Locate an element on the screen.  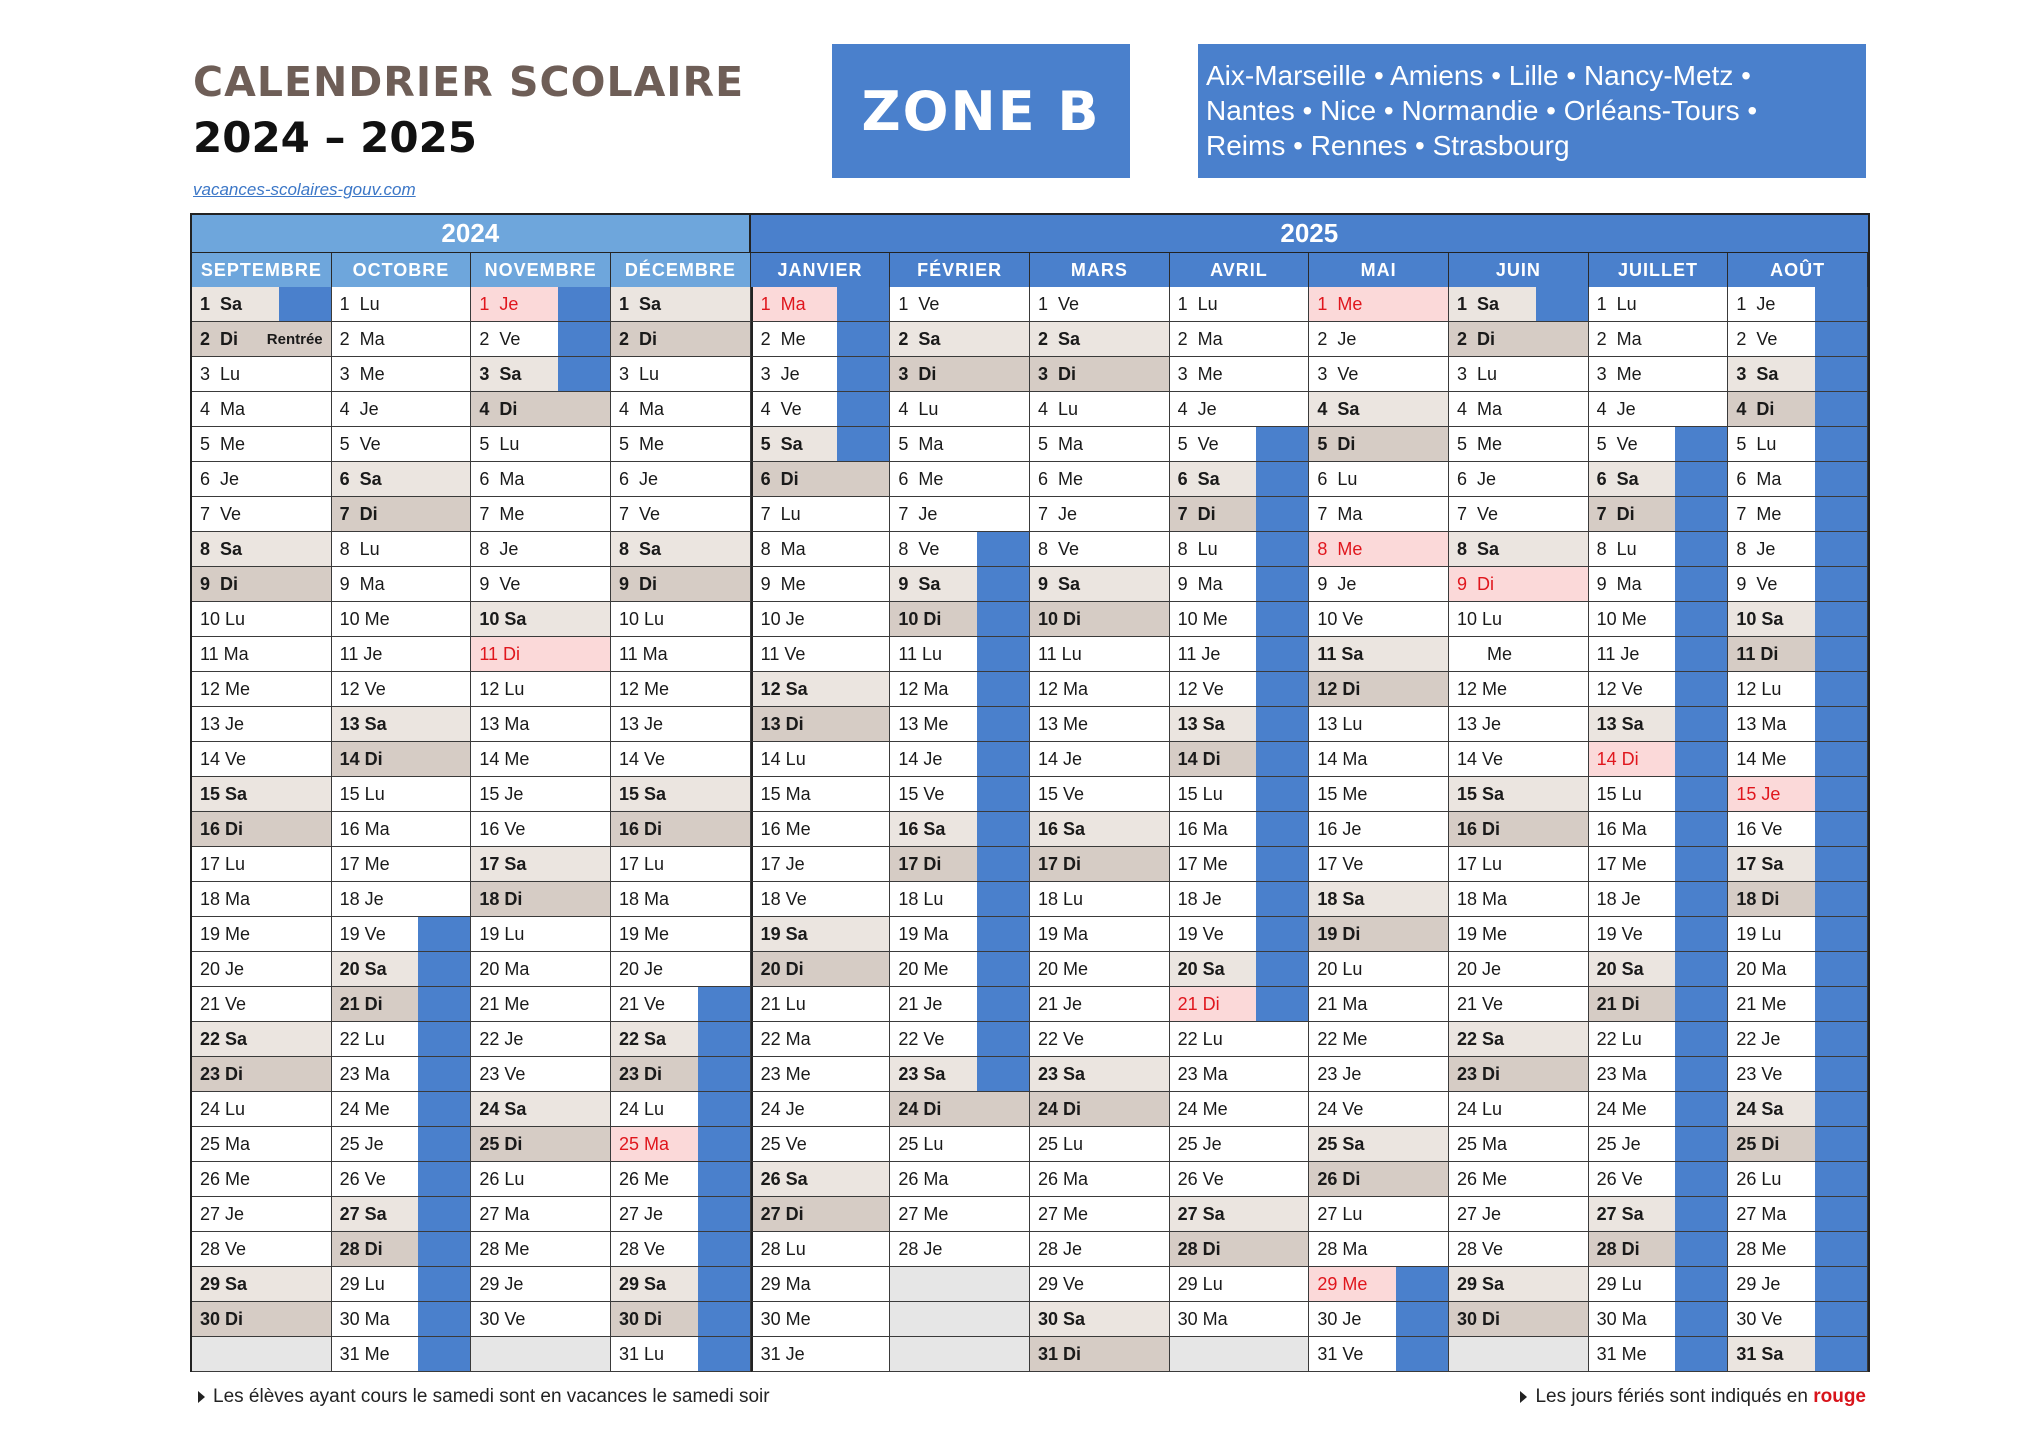
day-label: 13 Je is located at coordinates (641, 723).